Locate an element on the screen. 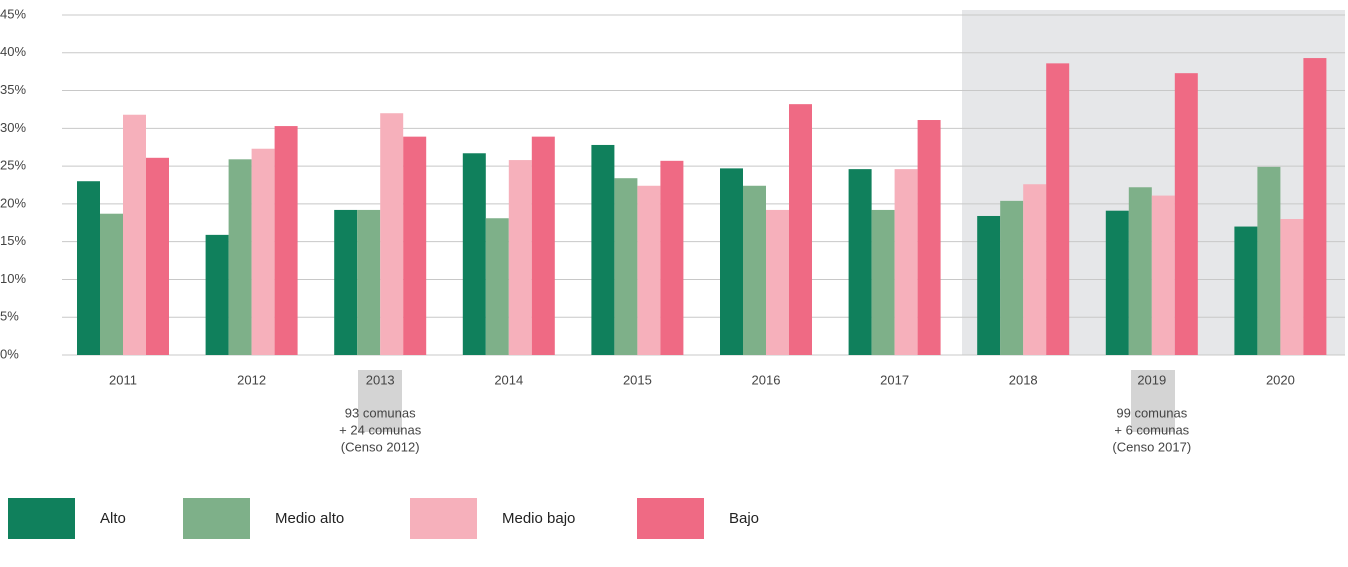 The image size is (1348, 567). x-tick-label: 2016 is located at coordinates (766, 379).